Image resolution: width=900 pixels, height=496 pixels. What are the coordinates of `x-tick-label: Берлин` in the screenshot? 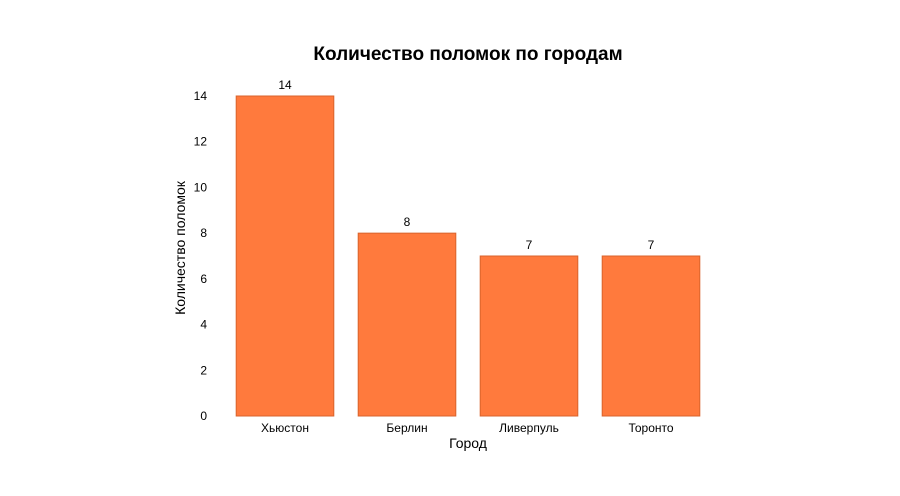 It's located at (406, 428).